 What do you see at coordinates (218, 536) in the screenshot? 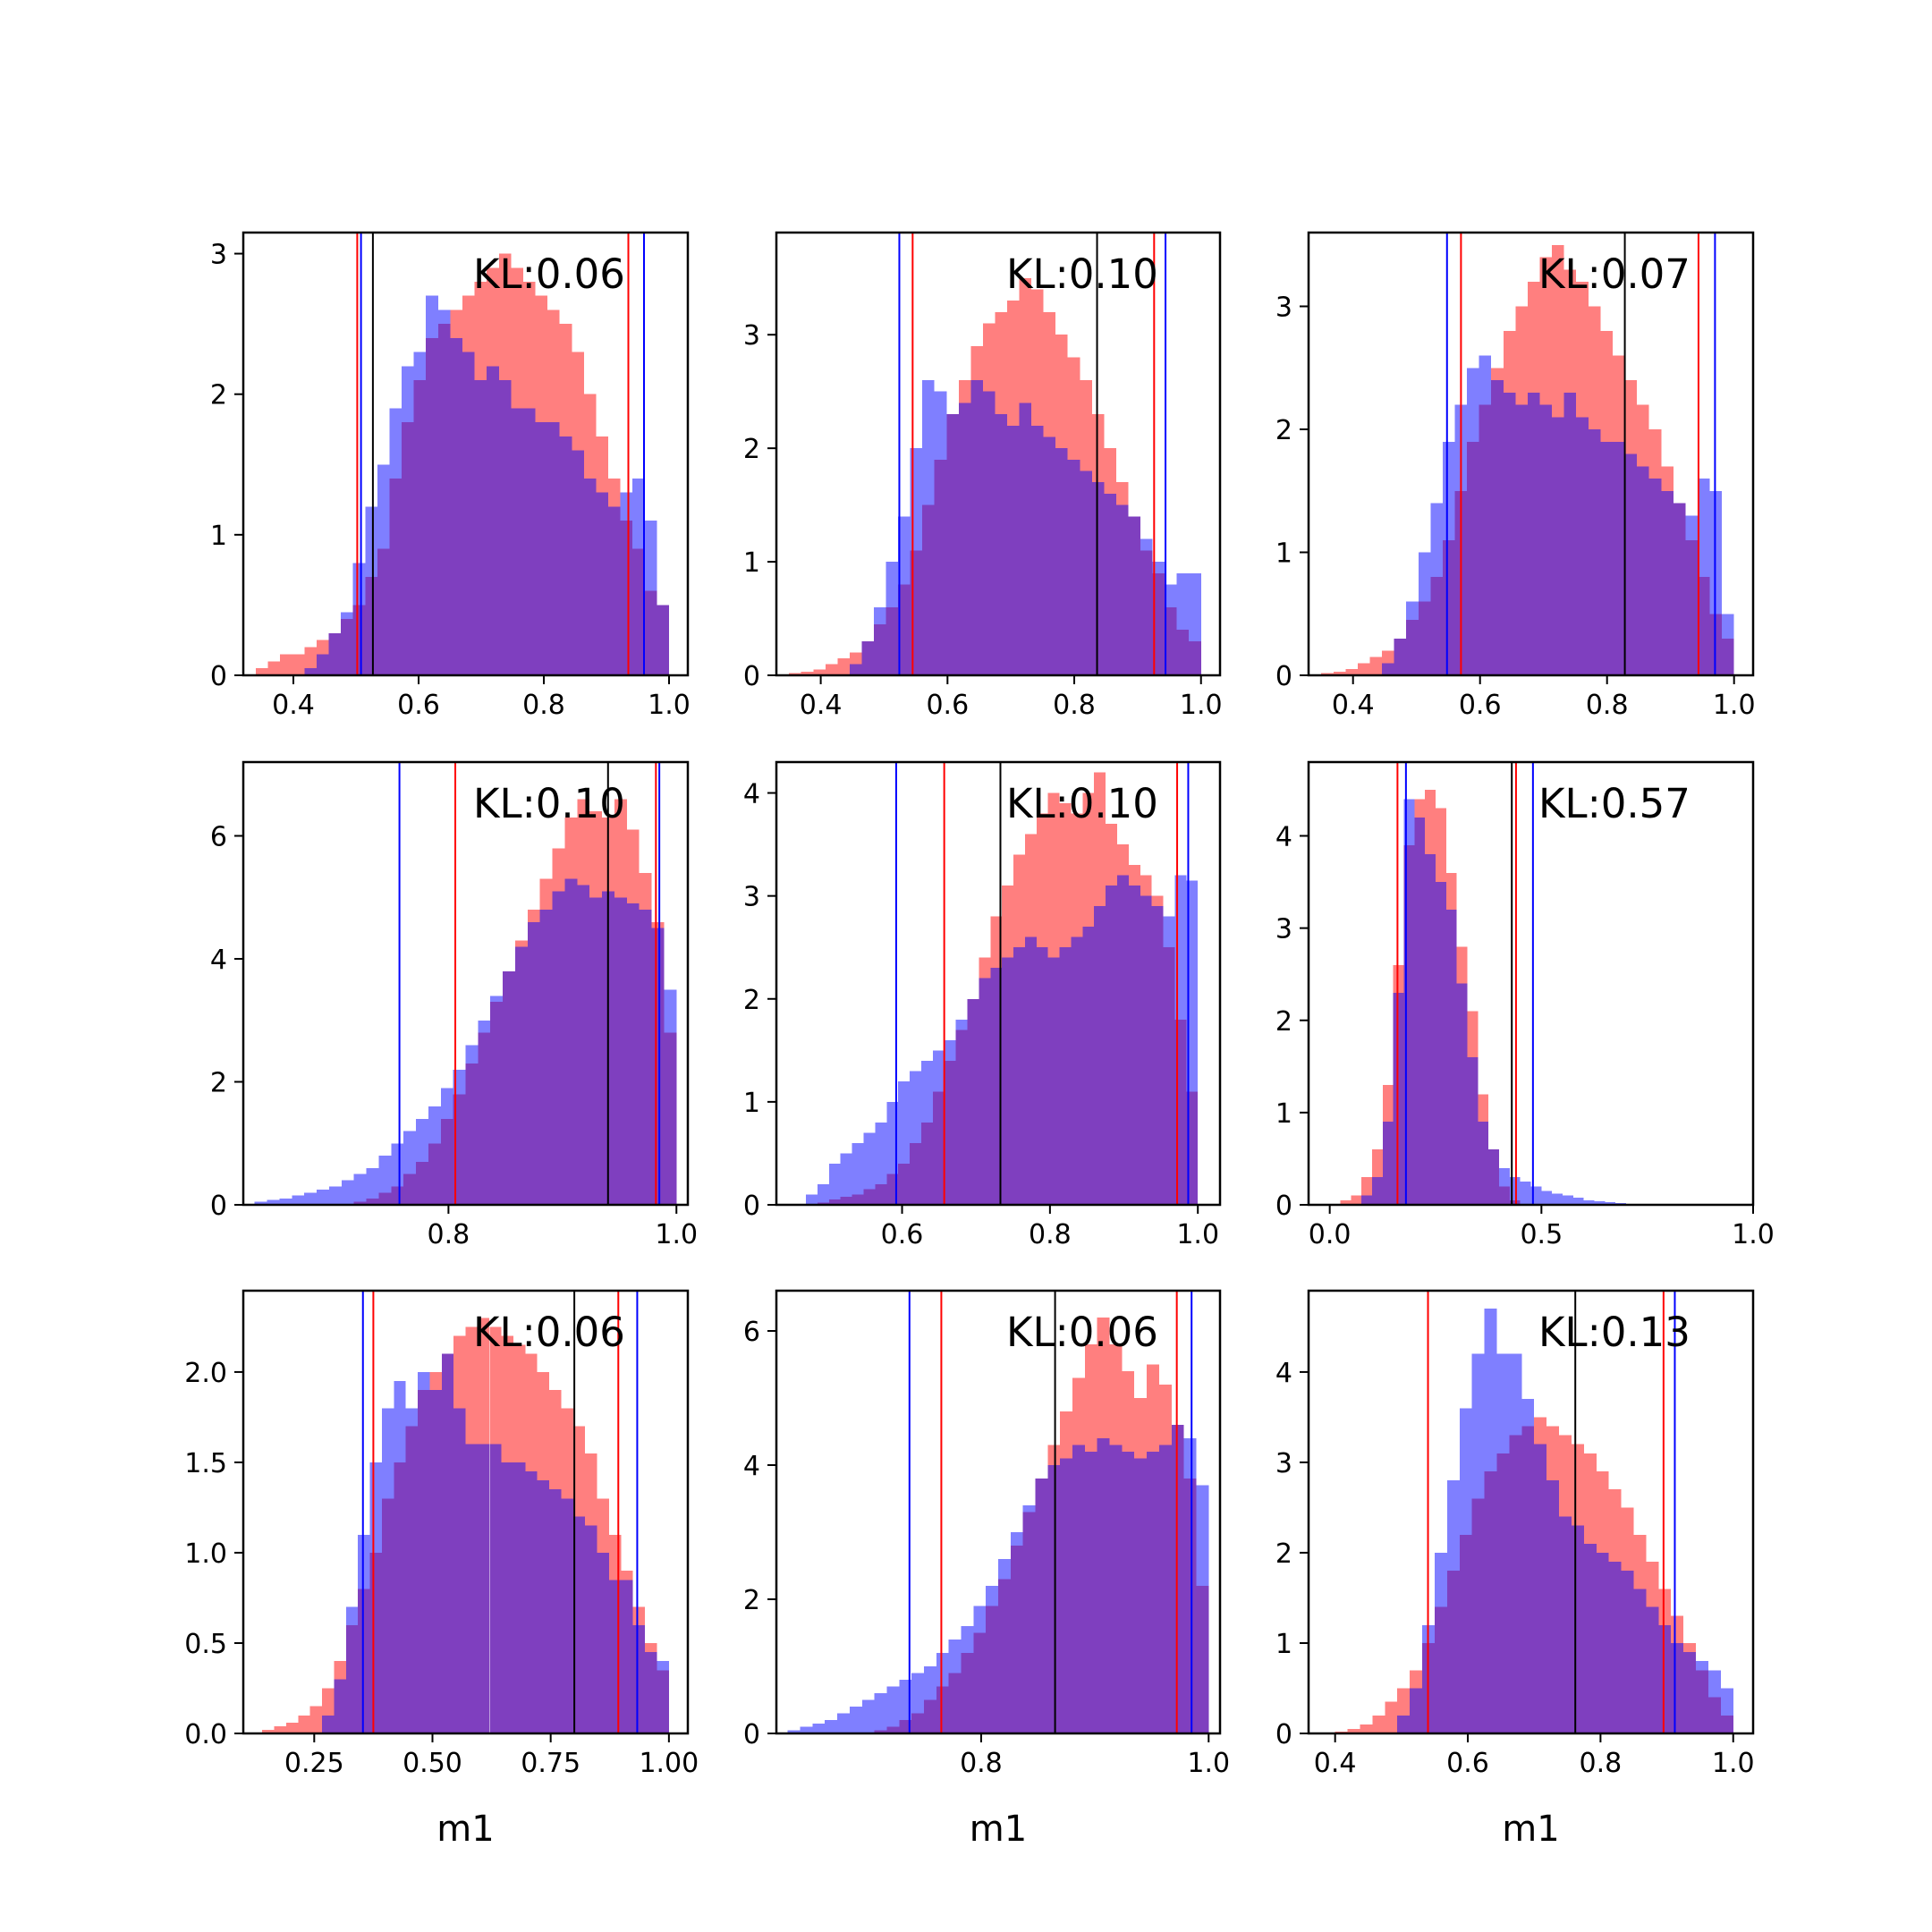
I see `y-tick-label: 1` at bounding box center [218, 536].